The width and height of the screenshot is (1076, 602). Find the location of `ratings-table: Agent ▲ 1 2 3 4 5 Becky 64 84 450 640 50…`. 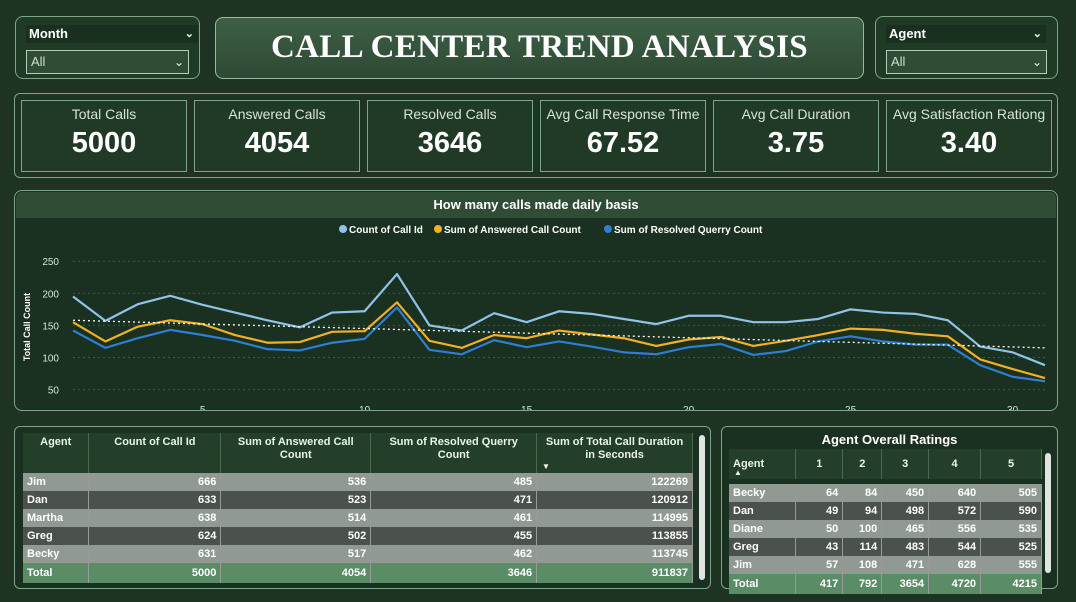

ratings-table: Agent ▲ 1 2 3 4 5 Becky 64 84 450 640 50… is located at coordinates (885, 521).